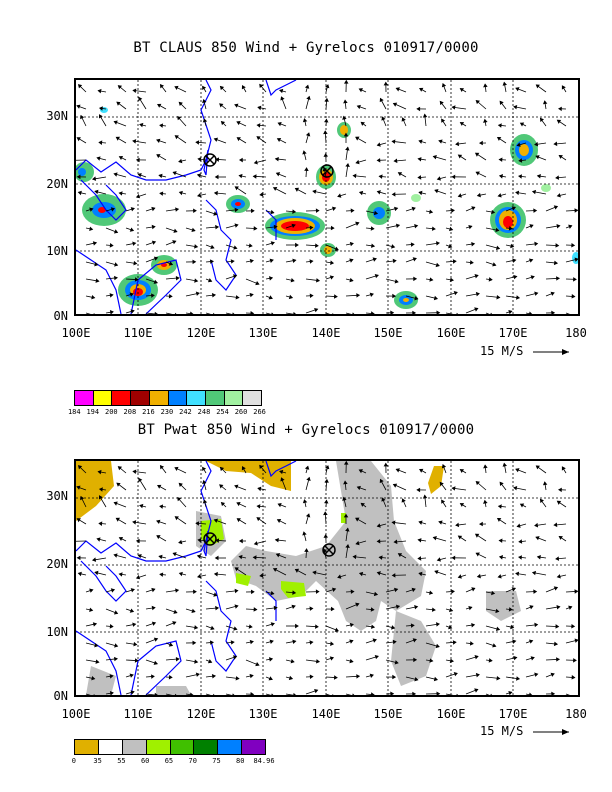 The width and height of the screenshot is (612, 792). Describe the element at coordinates (192, 761) in the screenshot. I see `panel-2-colorbar-tick: 70` at that location.